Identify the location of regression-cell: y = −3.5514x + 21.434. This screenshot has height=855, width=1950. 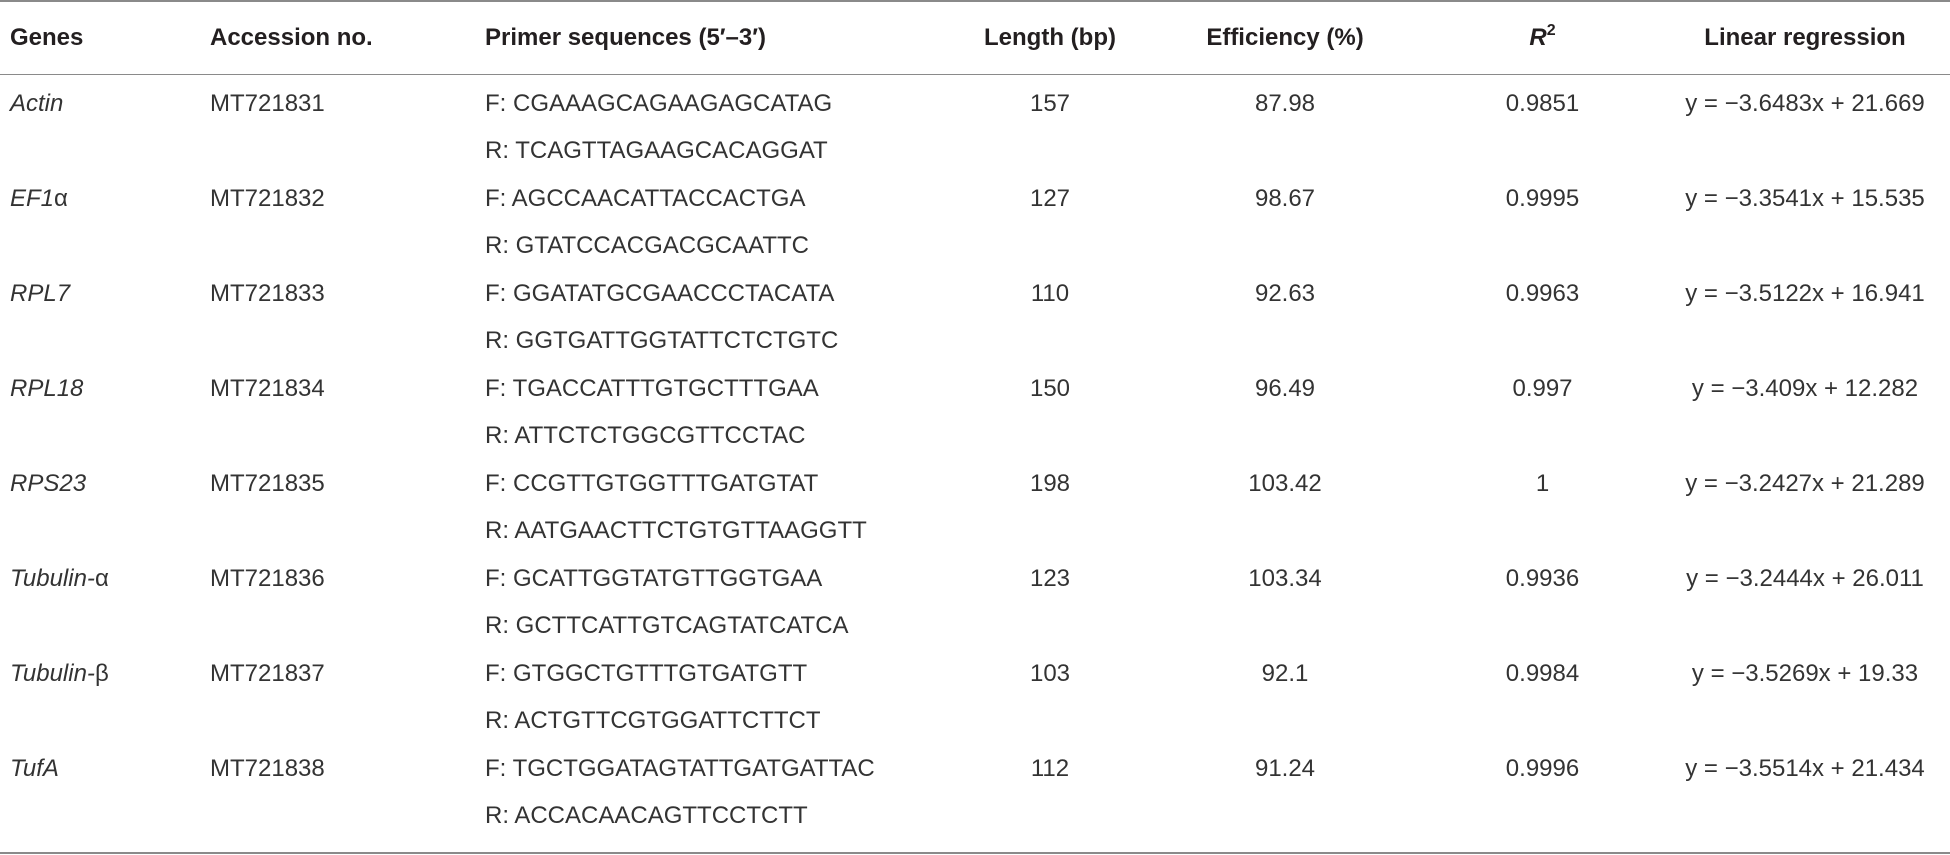
(1805, 768).